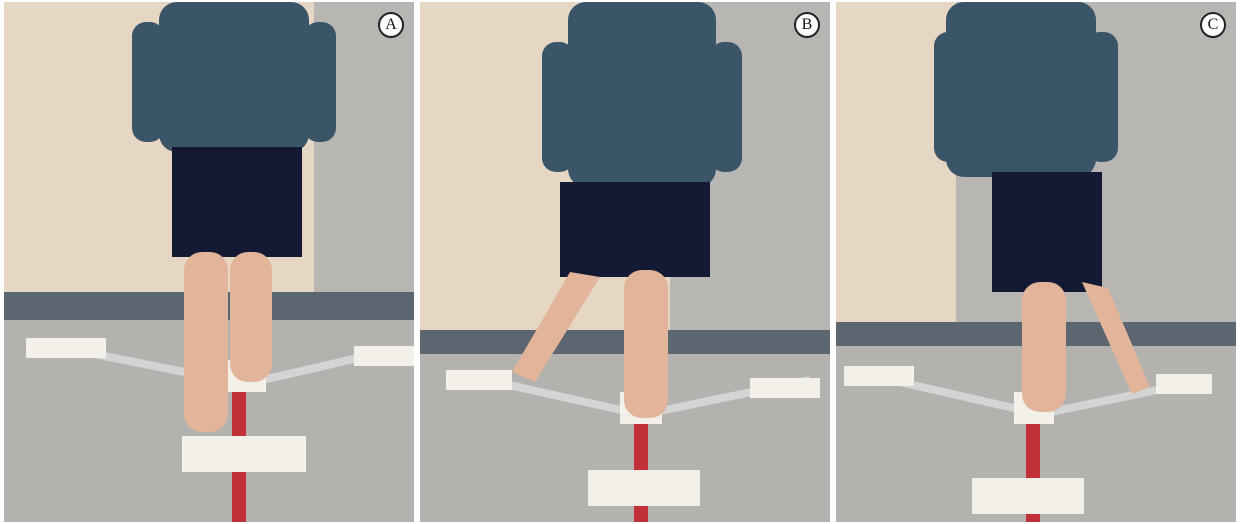 This screenshot has height=524, width=1240. What do you see at coordinates (1213, 25) in the screenshot?
I see `panel-label-c: C` at bounding box center [1213, 25].